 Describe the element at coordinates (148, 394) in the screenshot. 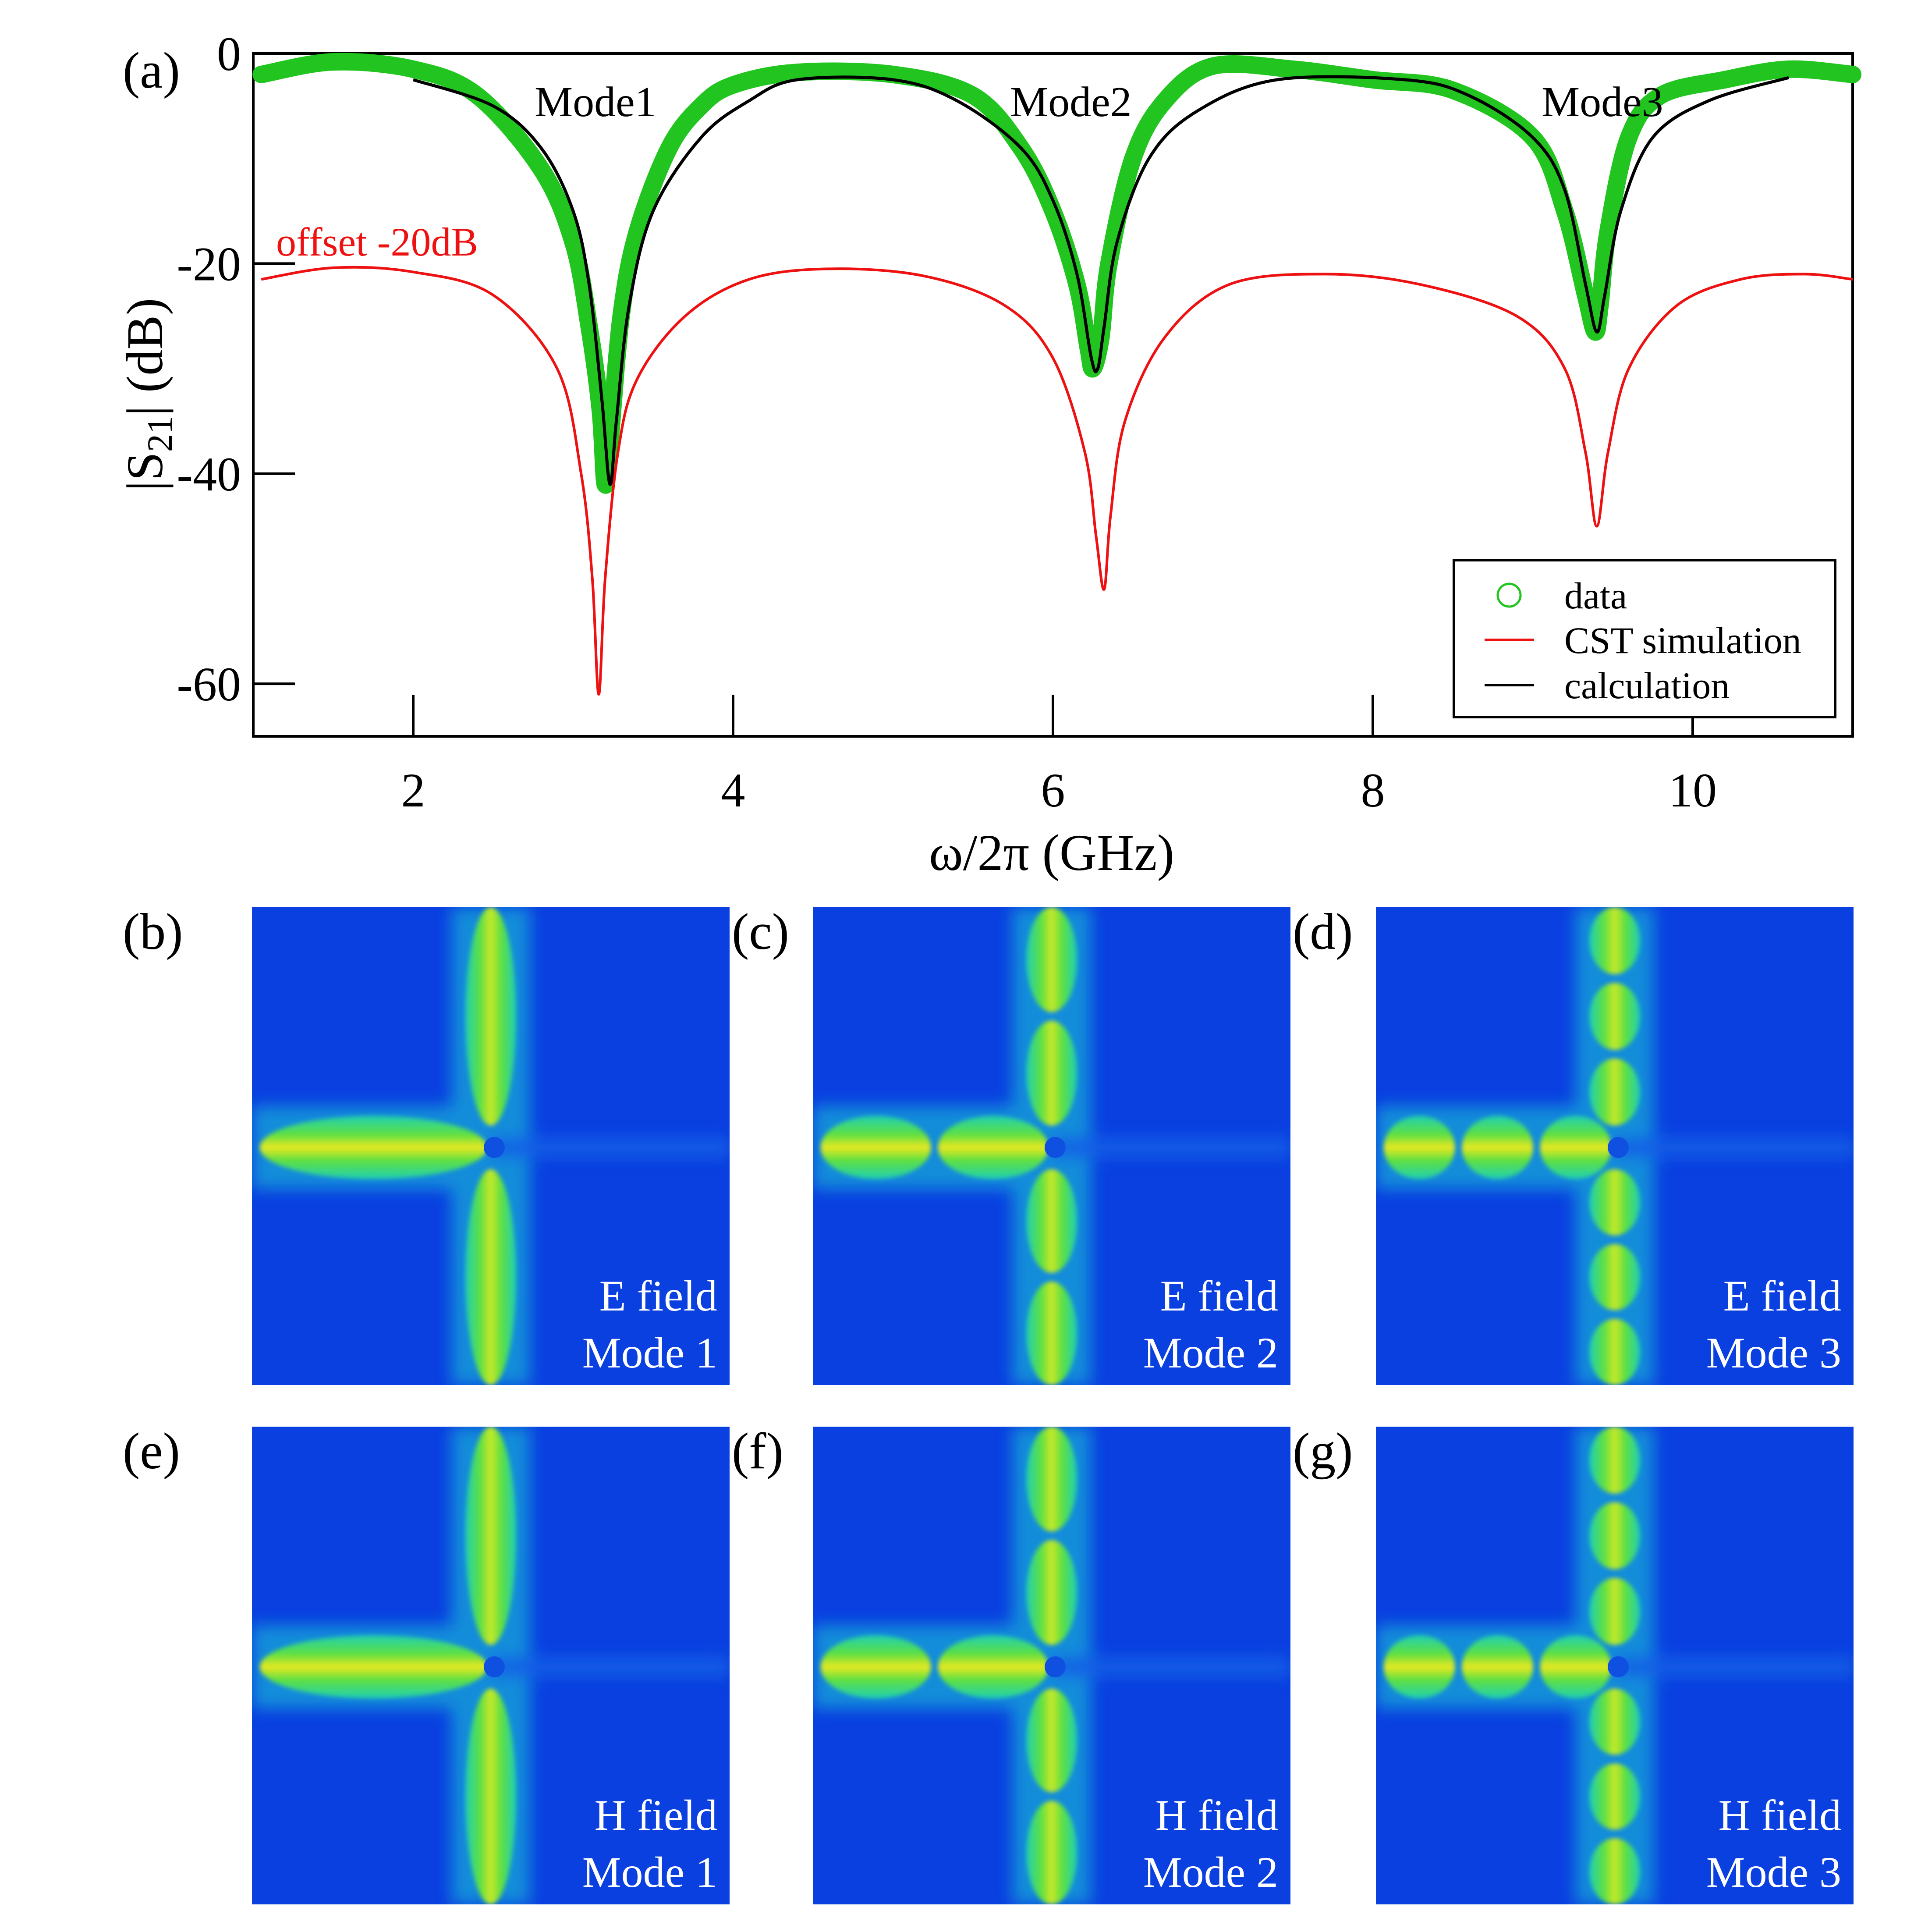

I see `y-axis-label: |S21| (dB)` at that location.